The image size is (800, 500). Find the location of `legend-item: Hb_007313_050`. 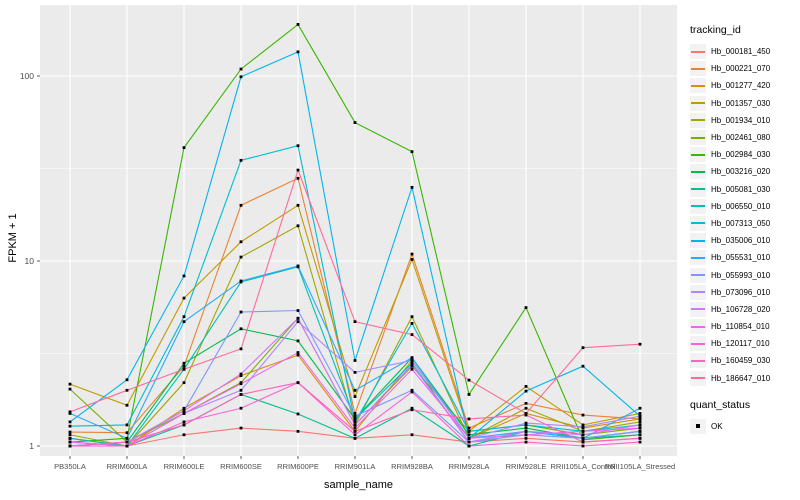

legend-item: Hb_007313_050 is located at coordinates (744, 223).